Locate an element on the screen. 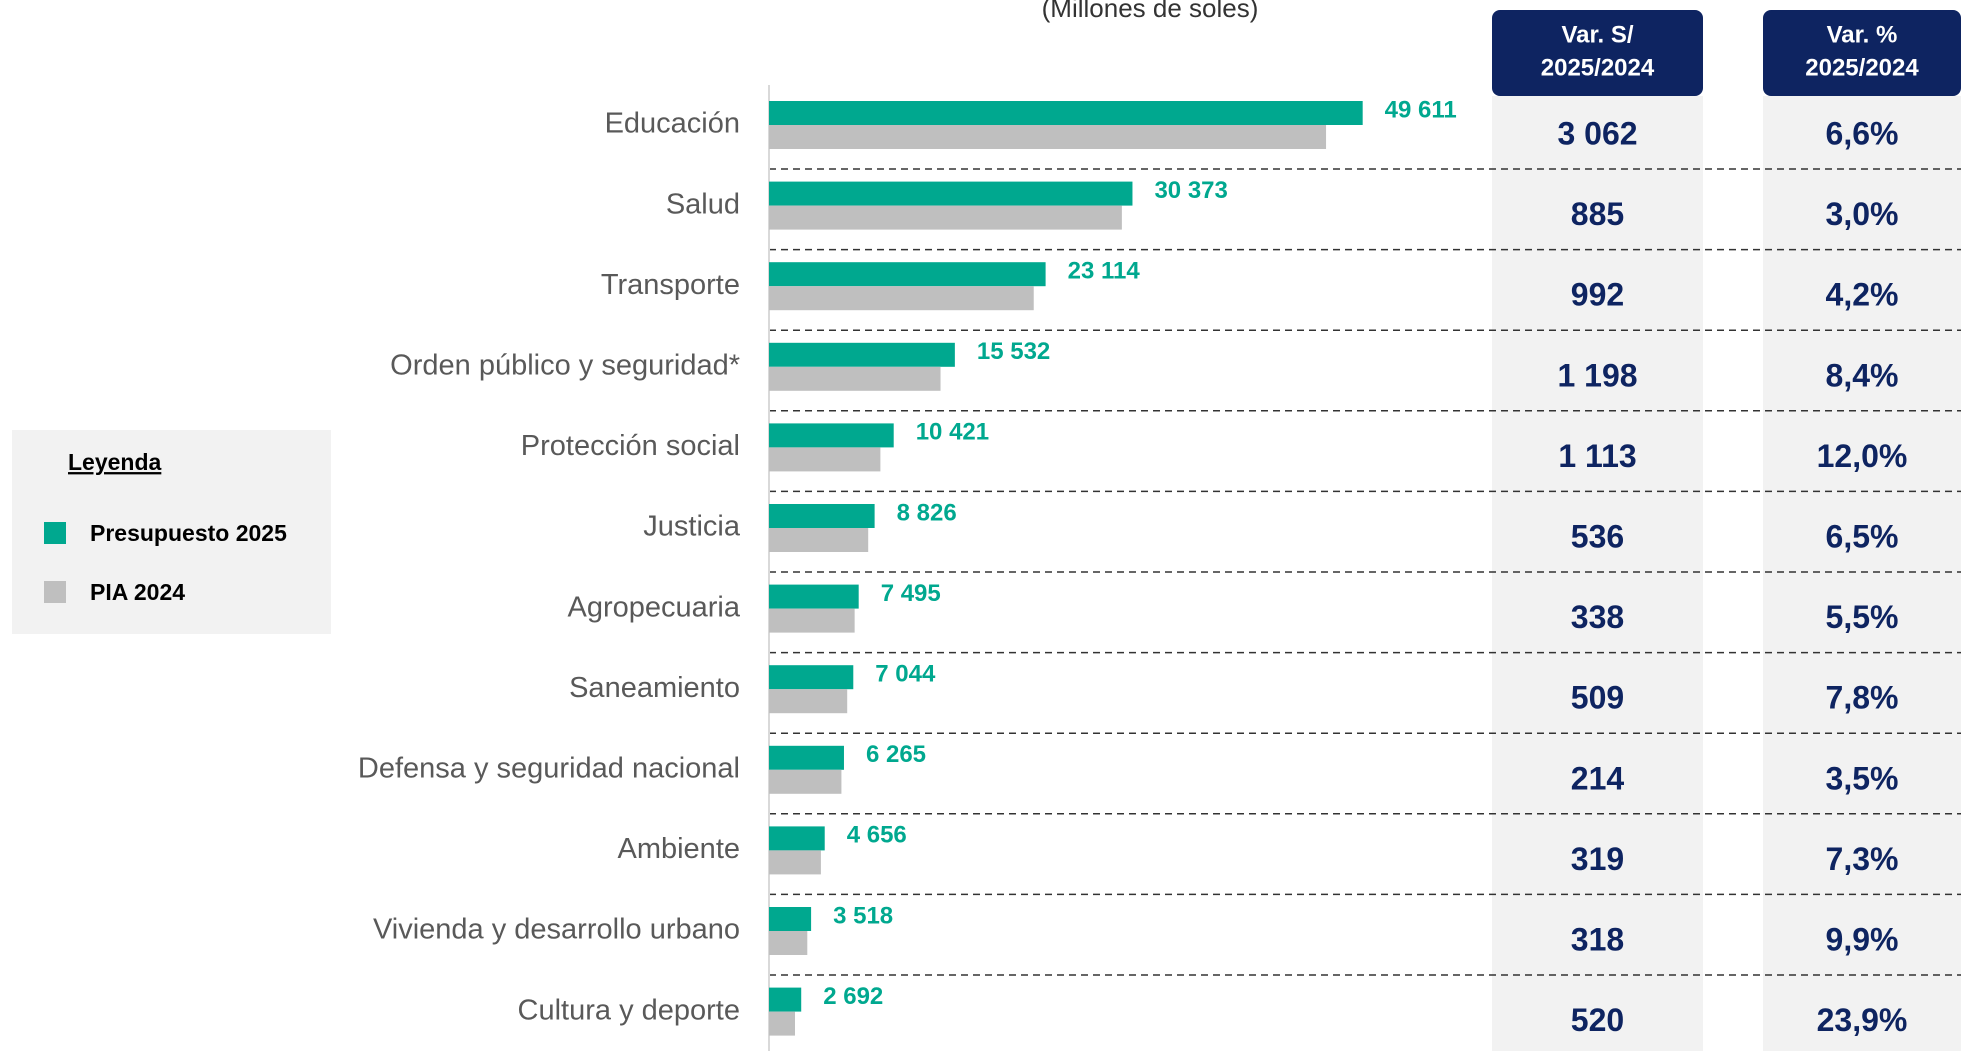 This screenshot has width=1961, height=1051. category-label: Cultura y deporte is located at coordinates (629, 1010).